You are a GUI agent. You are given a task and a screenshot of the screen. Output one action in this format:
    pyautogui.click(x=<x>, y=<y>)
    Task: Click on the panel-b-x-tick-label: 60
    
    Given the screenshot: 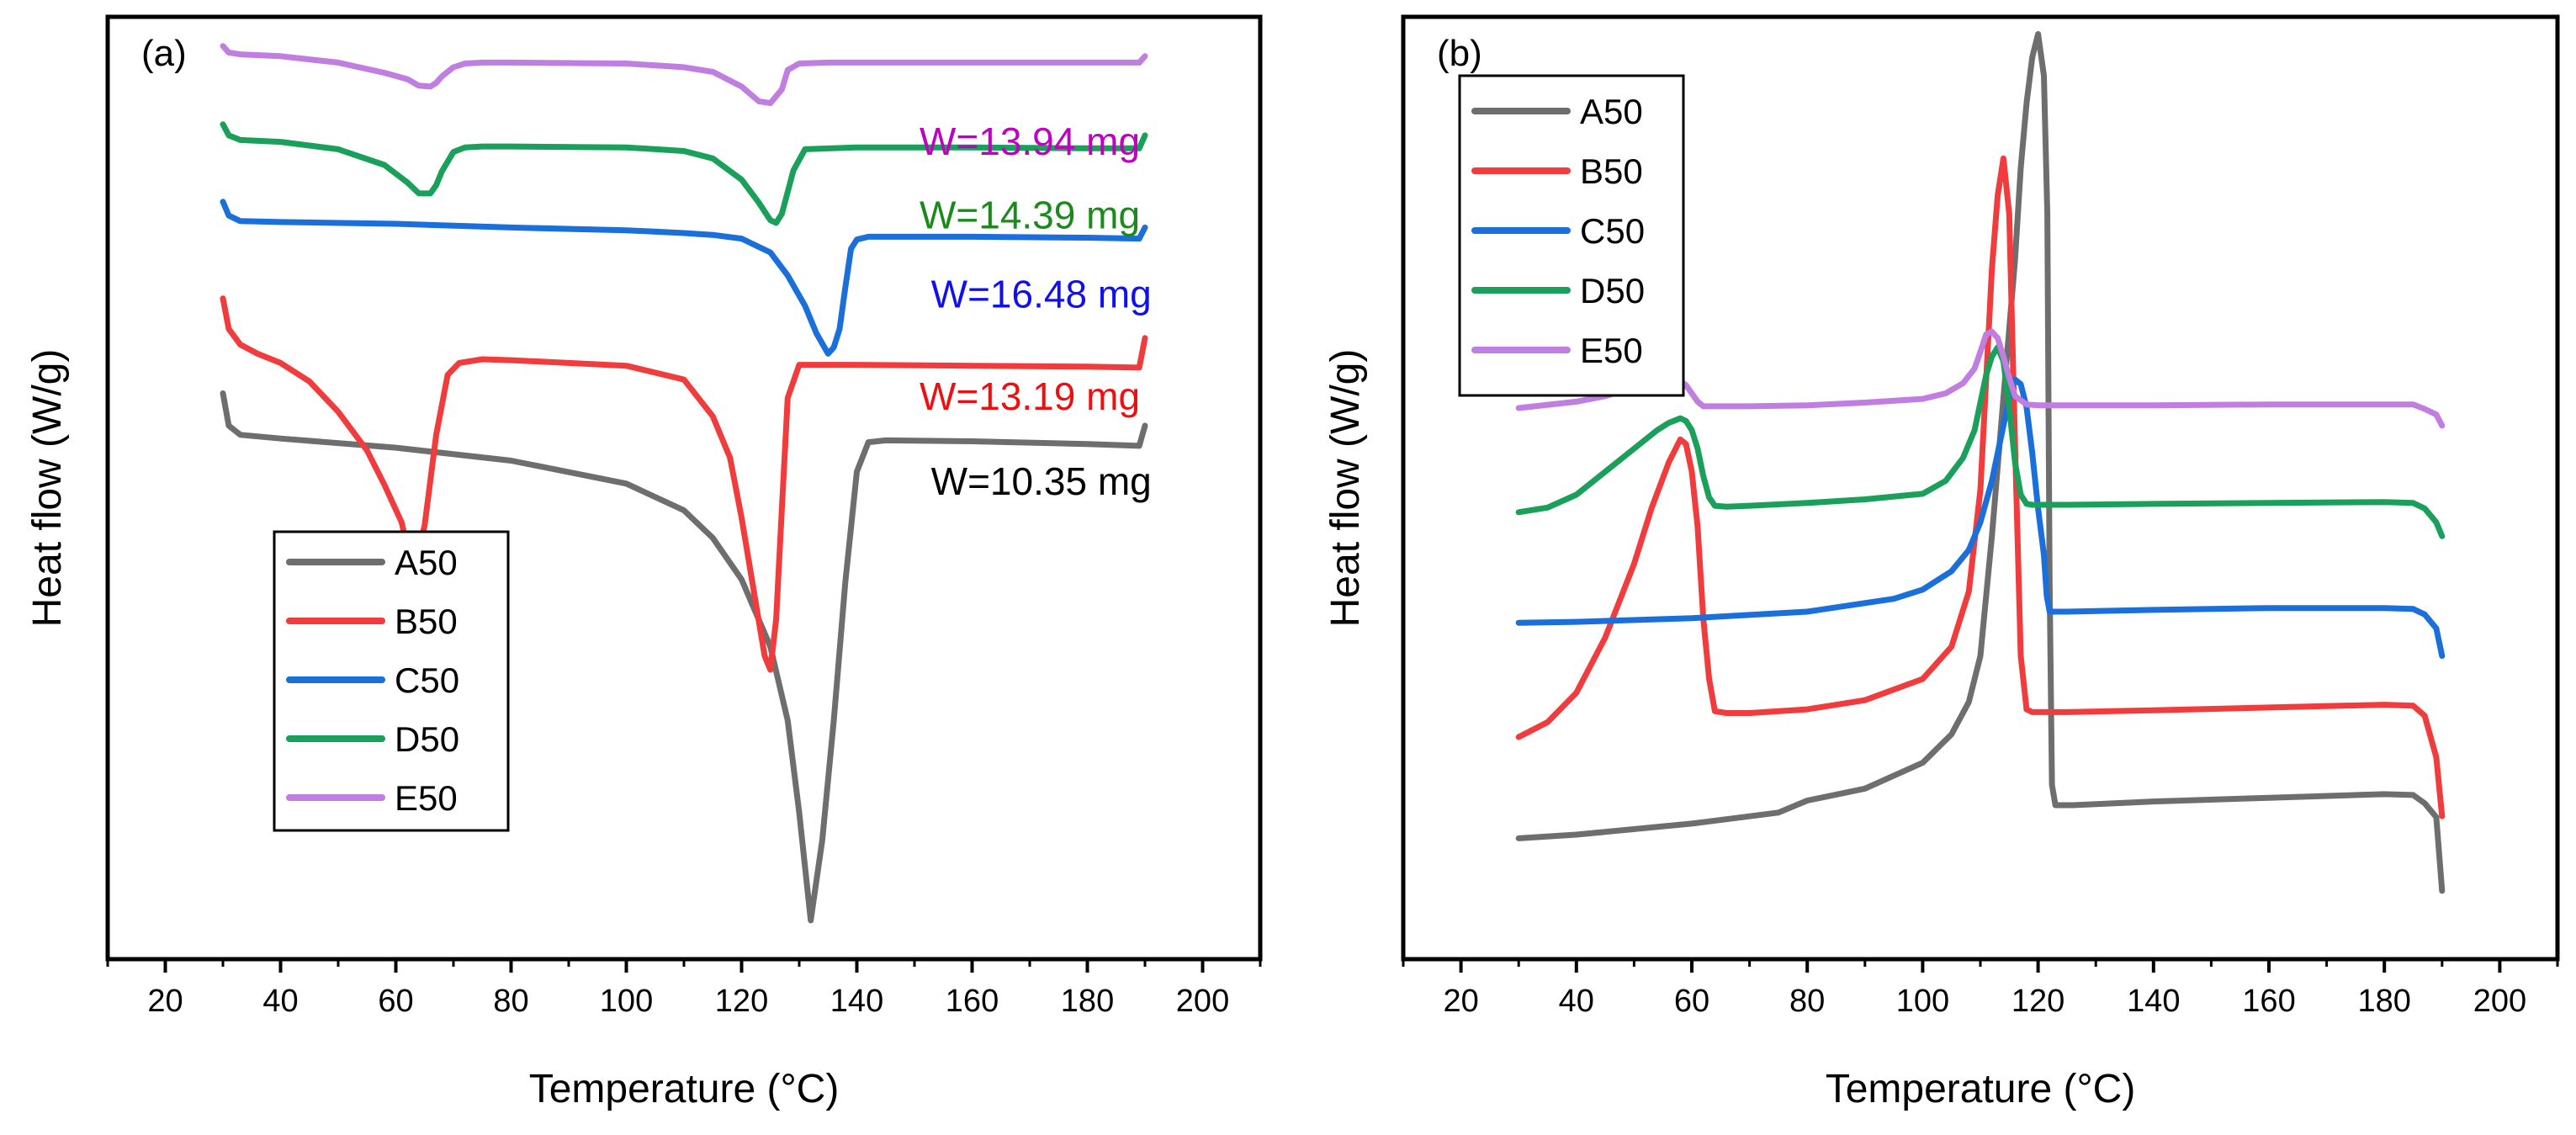 What is the action you would take?
    pyautogui.click(x=1691, y=1001)
    